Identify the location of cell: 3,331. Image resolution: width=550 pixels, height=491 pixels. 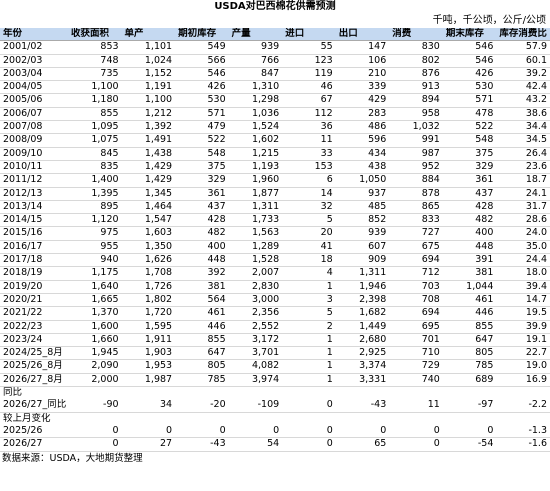
(362, 380).